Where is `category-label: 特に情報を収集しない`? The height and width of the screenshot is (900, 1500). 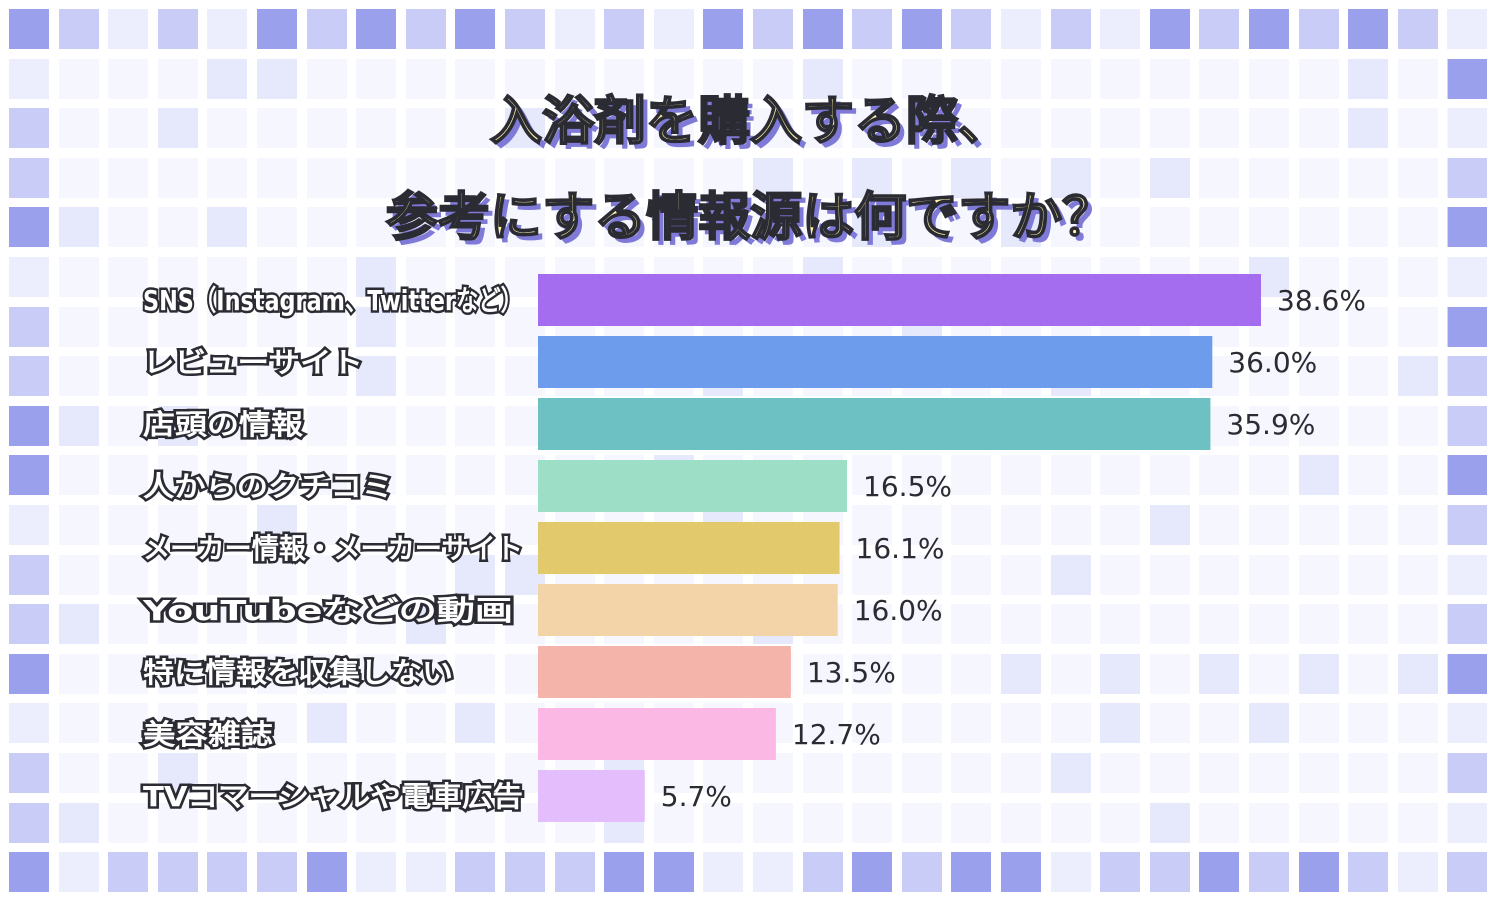 category-label: 特に情報を収集しない is located at coordinates (298, 672).